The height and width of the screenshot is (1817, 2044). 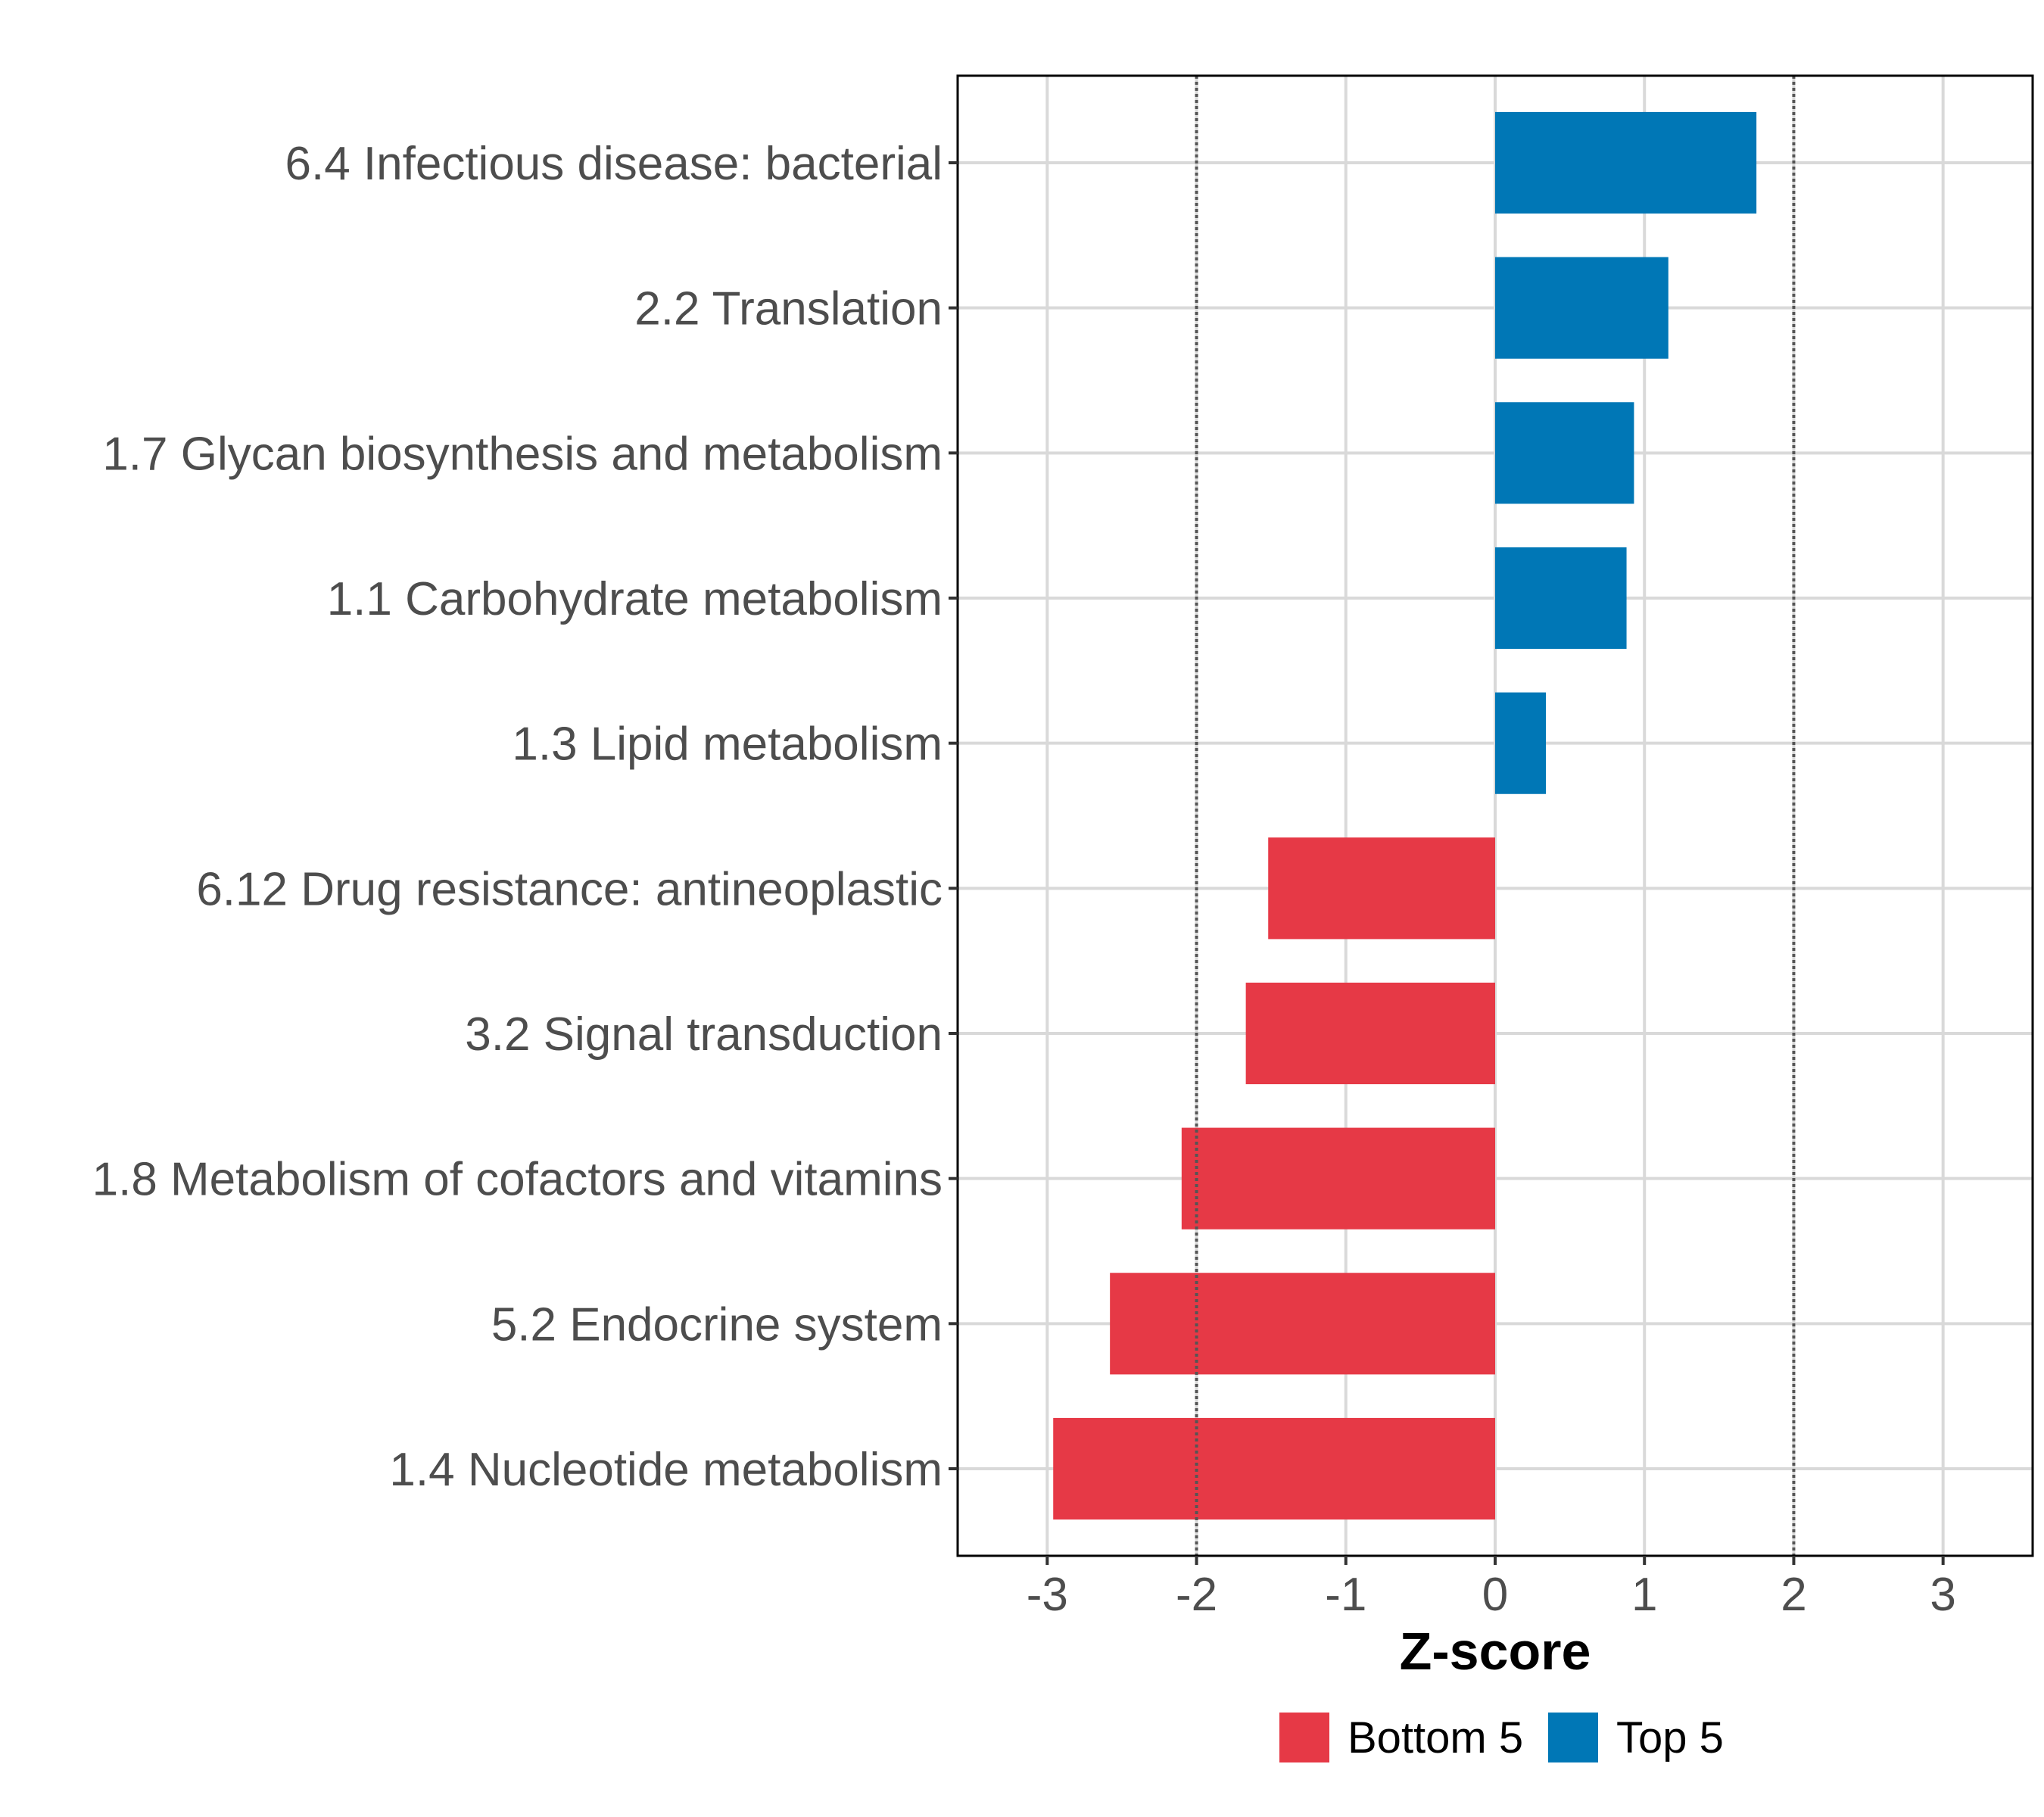 I want to click on y-tick-label: 1.3 Lipid metabolism, so click(x=727, y=744).